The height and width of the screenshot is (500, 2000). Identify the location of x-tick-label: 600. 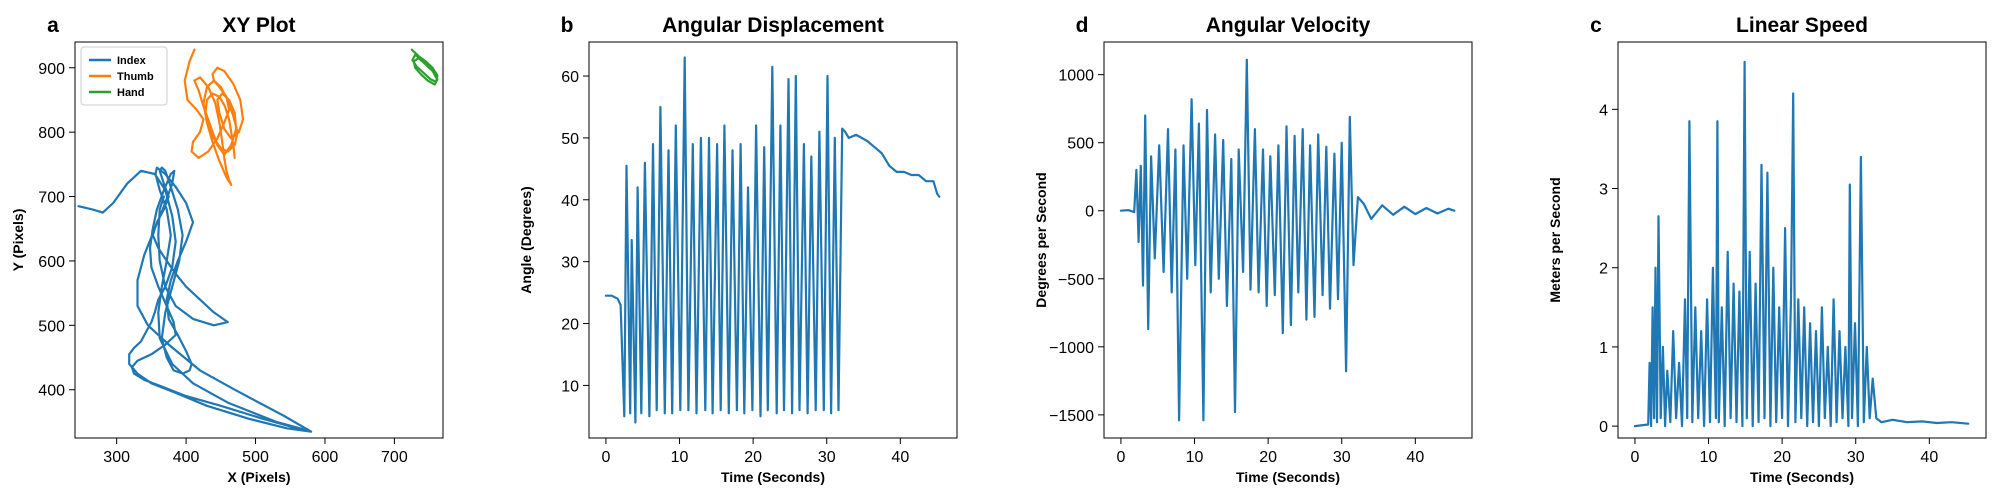
(325, 457).